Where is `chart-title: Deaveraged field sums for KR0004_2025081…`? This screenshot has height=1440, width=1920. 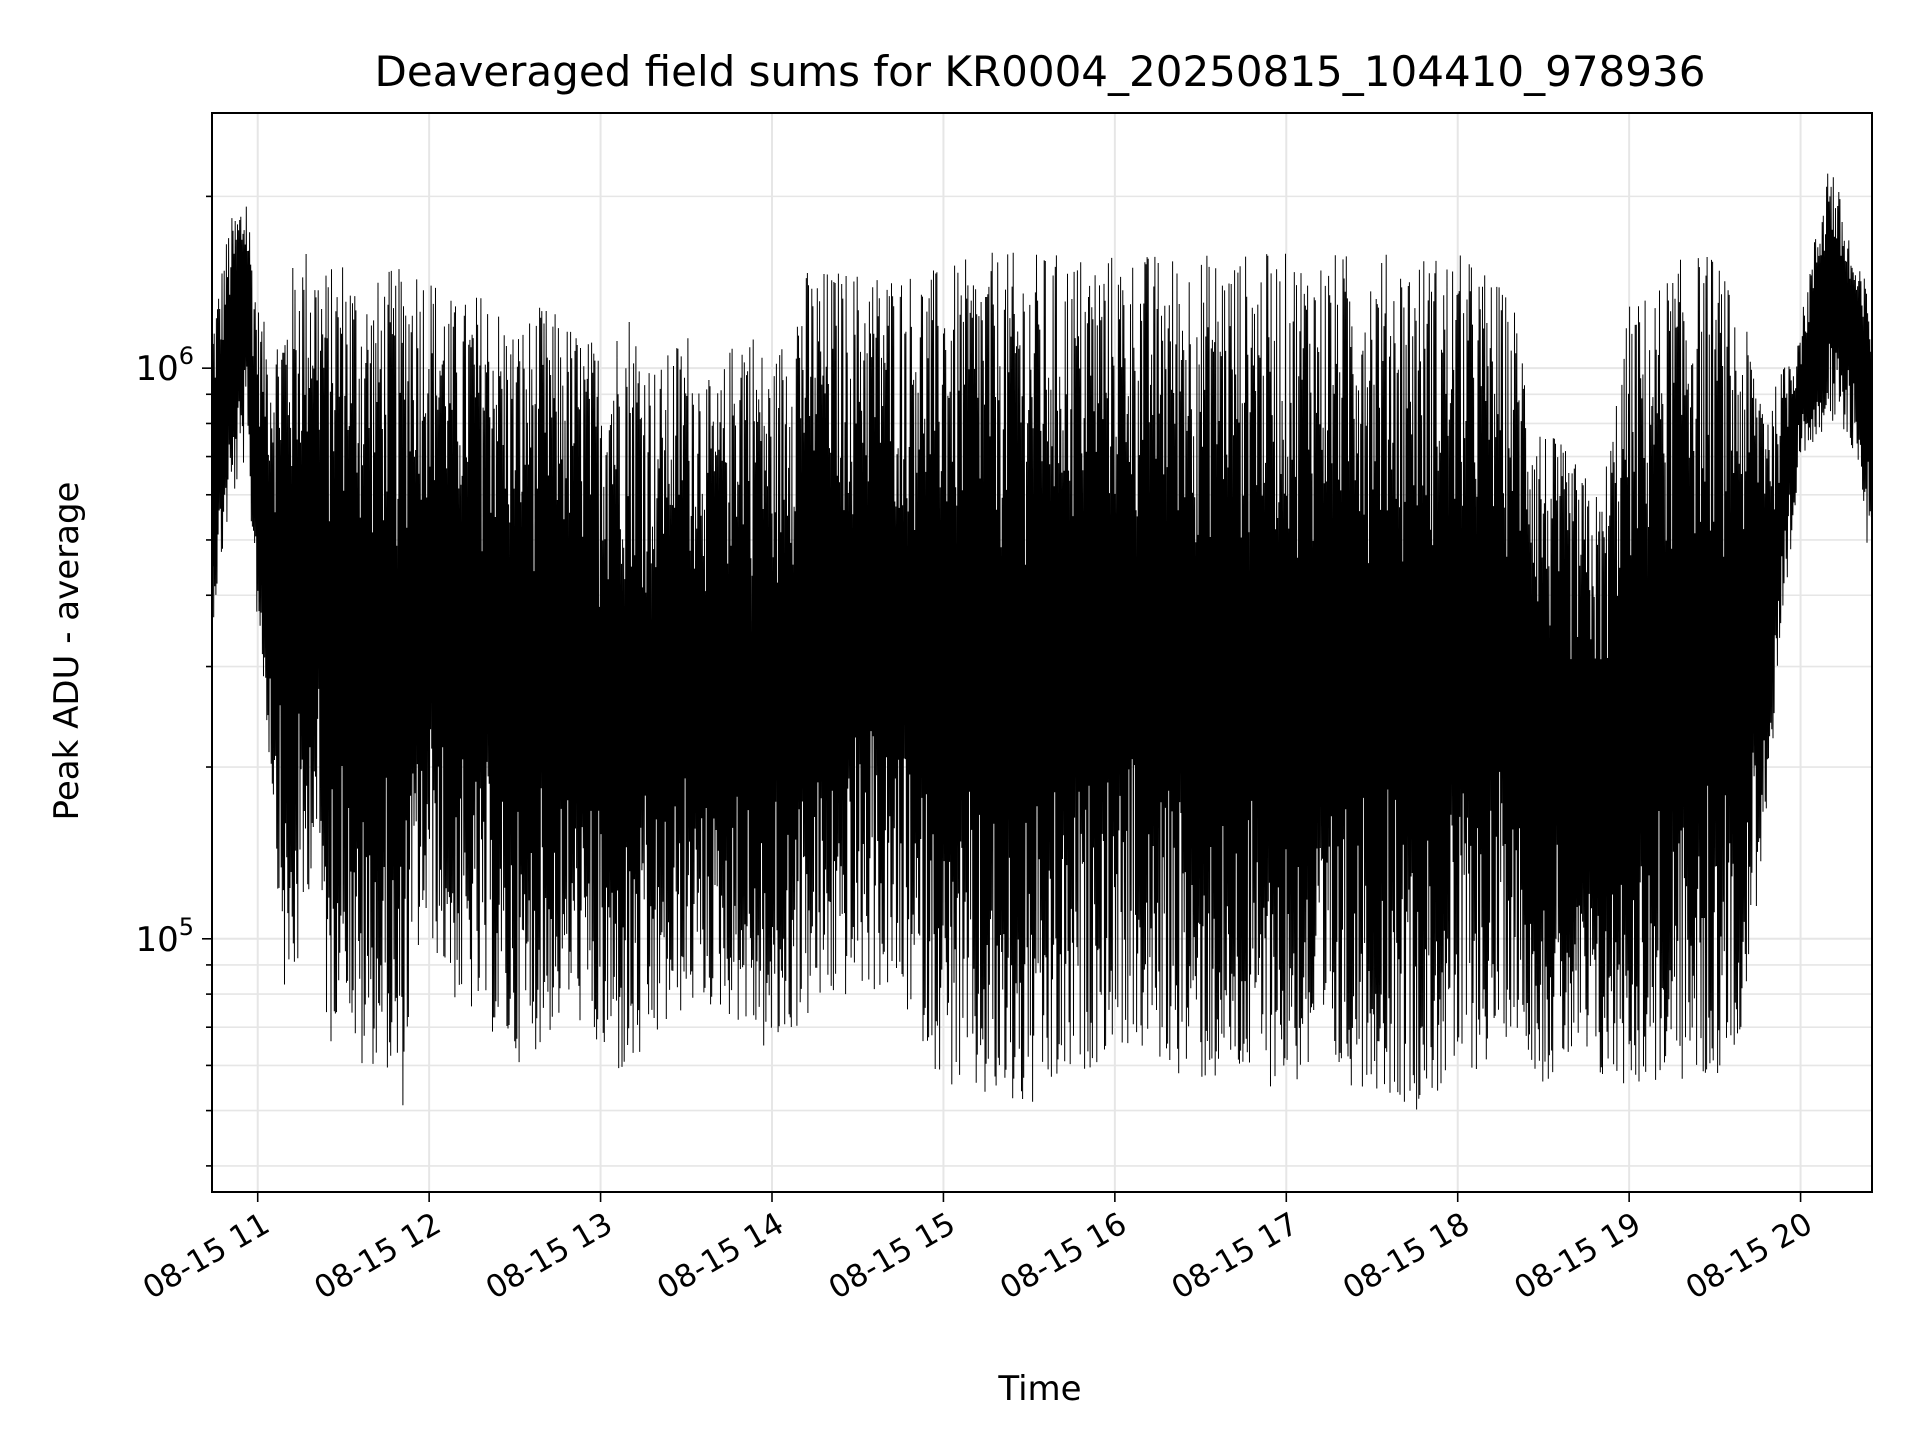 chart-title: Deaveraged field sums for KR0004_2025081… is located at coordinates (1040, 71).